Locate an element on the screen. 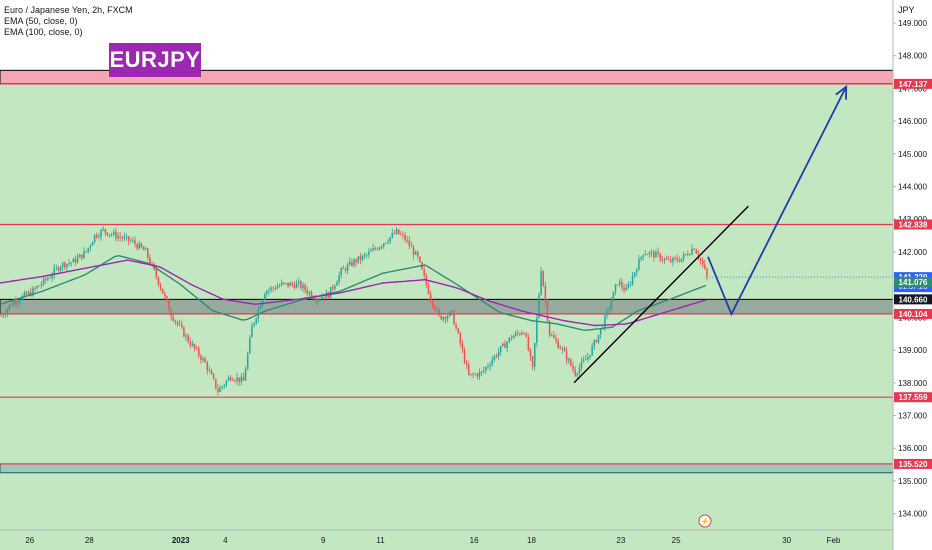 The width and height of the screenshot is (932, 550). y-tick-label: 139.000 is located at coordinates (912, 350).